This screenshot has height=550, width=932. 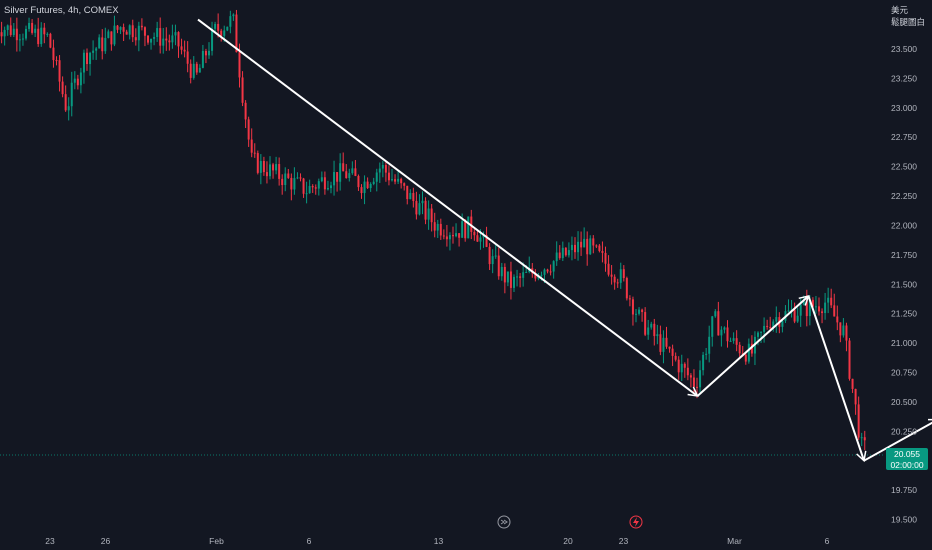 What do you see at coordinates (908, 16) in the screenshot?
I see `axis-corner-labels: 美元 鬆腿圖白` at bounding box center [908, 16].